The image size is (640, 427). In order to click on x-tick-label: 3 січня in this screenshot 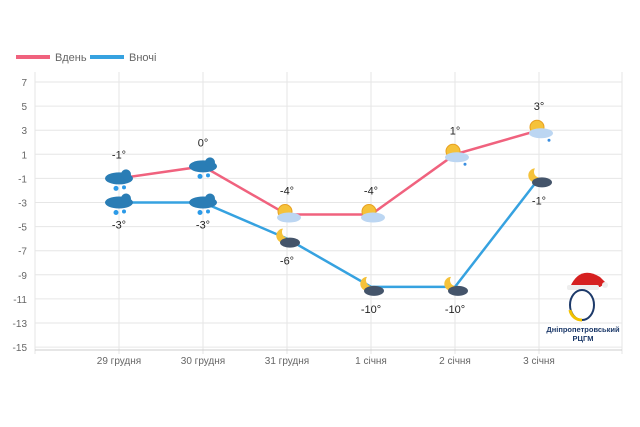, I will do `click(539, 361)`.